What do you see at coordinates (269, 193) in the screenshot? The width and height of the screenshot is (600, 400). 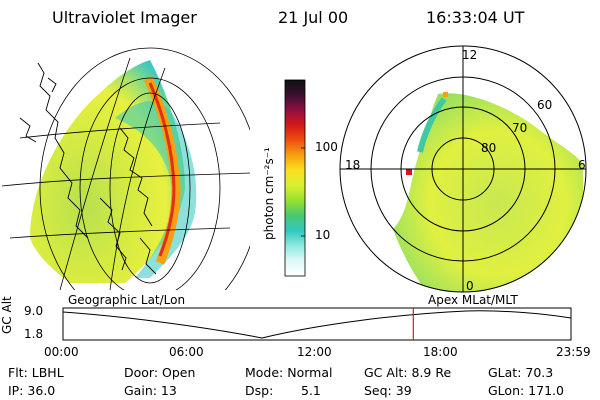 I see `colorbar-unit-label: photon cm⁻²s⁻¹` at bounding box center [269, 193].